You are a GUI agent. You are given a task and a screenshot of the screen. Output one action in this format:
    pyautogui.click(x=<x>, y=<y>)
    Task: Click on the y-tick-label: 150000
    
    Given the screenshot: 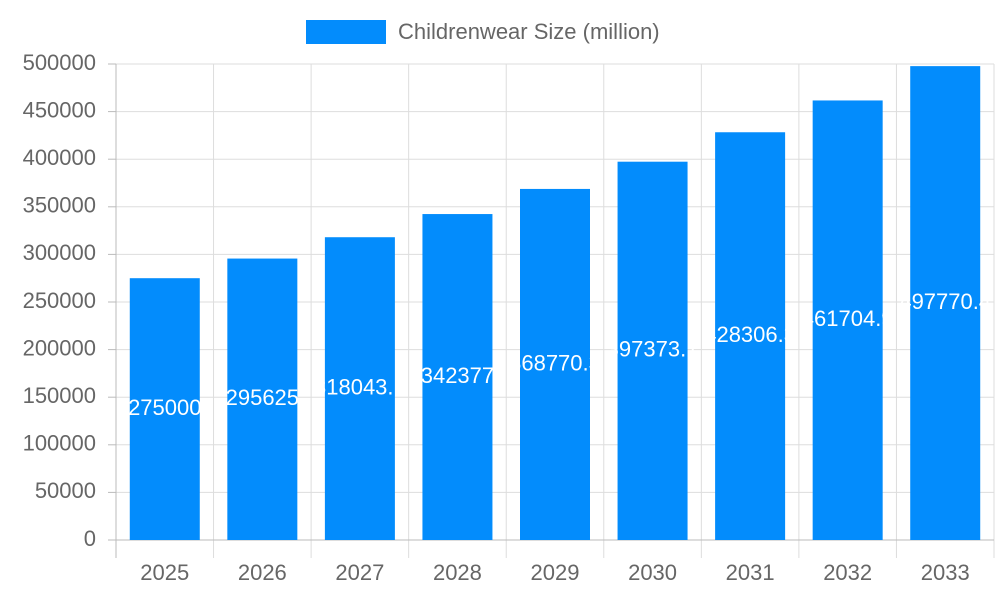 What is the action you would take?
    pyautogui.click(x=59, y=395)
    